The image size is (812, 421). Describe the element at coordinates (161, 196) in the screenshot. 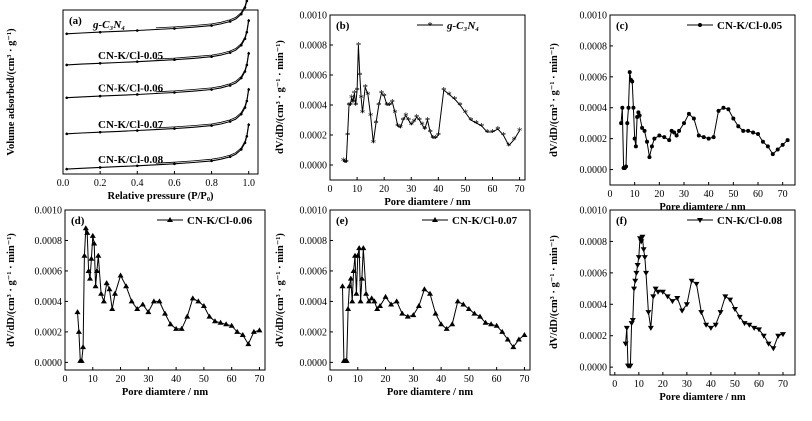

I see `x-axis-label: Relative pressure (P/P₀)` at that location.